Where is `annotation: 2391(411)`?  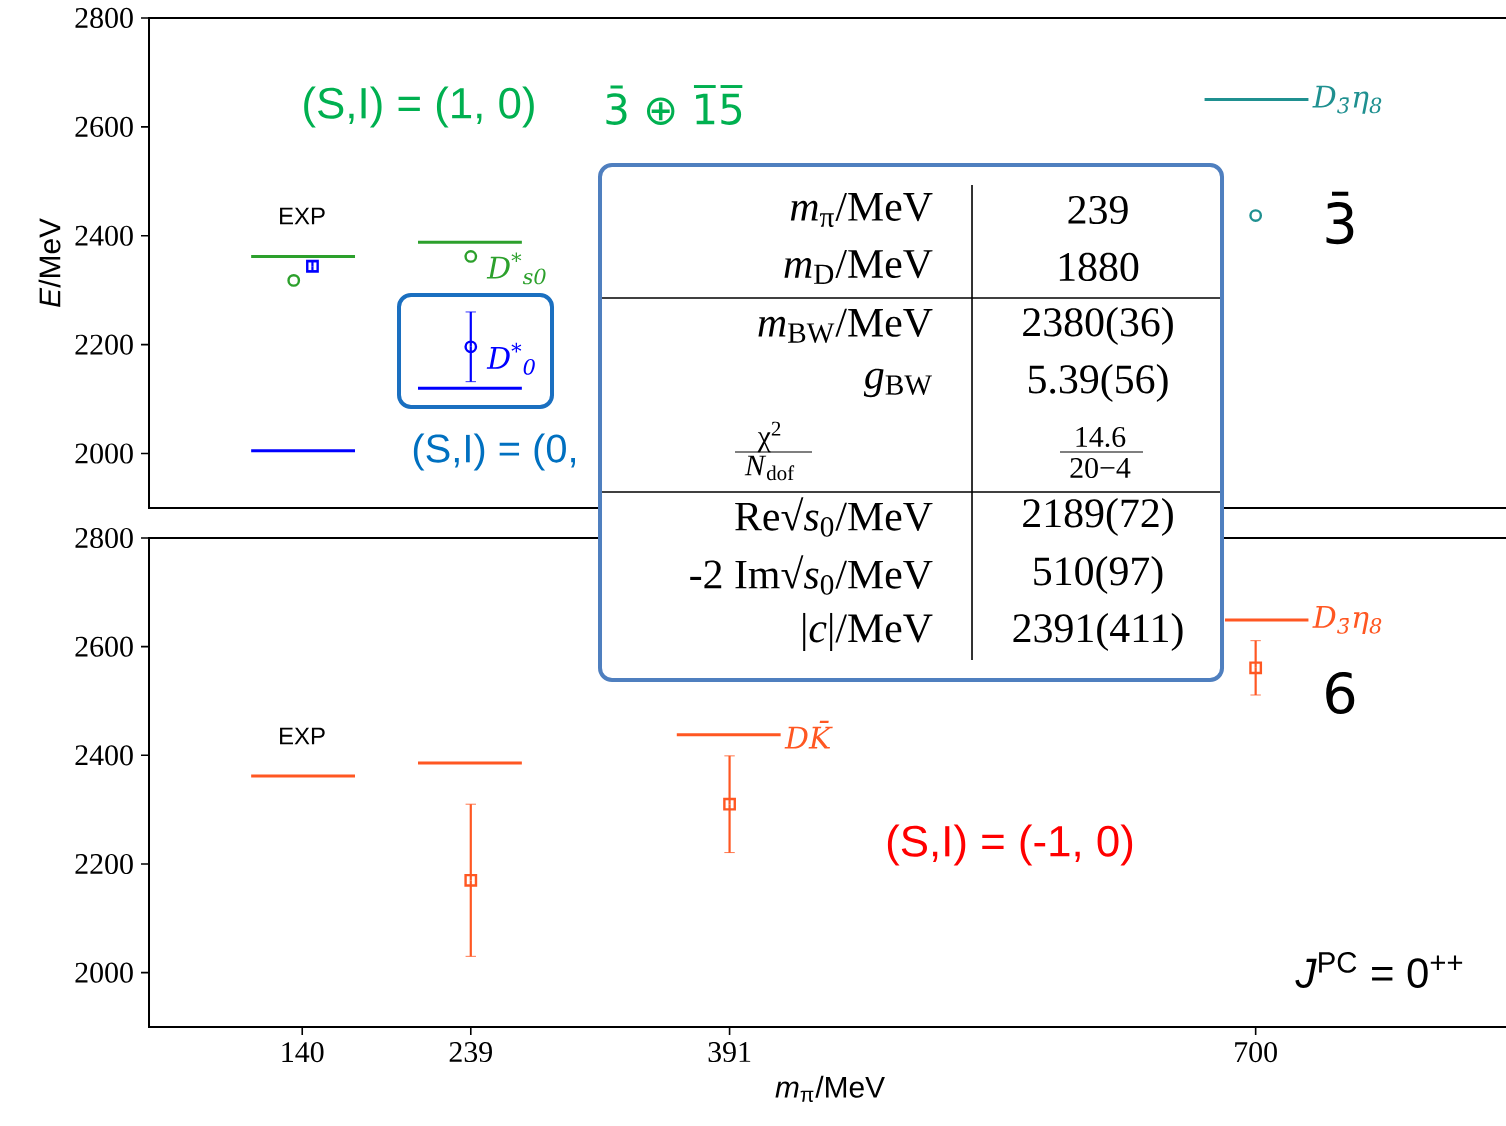 annotation: 2391(411) is located at coordinates (1098, 632).